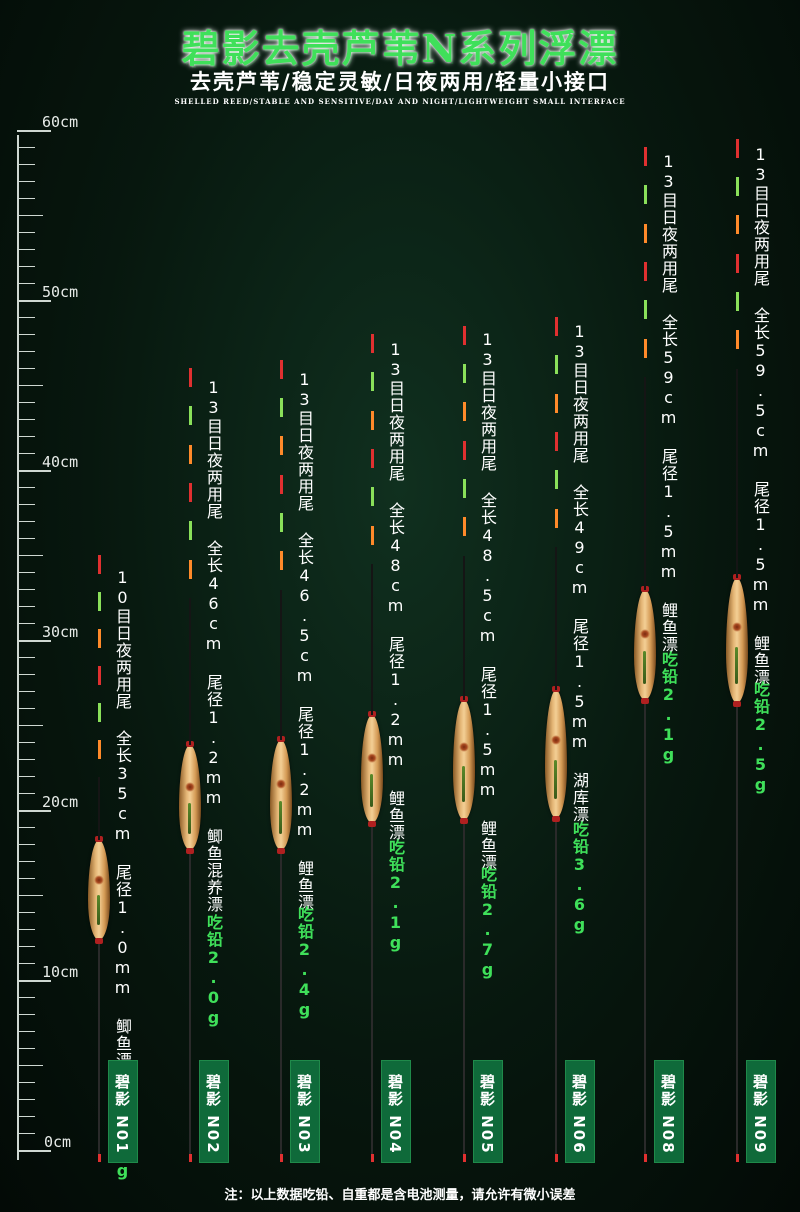  What do you see at coordinates (668, 402) in the screenshot?
I see `float-spec: 13目日夜两用尾 全长59cm 尾径1.5mm 鲤鱼漂` at bounding box center [668, 402].